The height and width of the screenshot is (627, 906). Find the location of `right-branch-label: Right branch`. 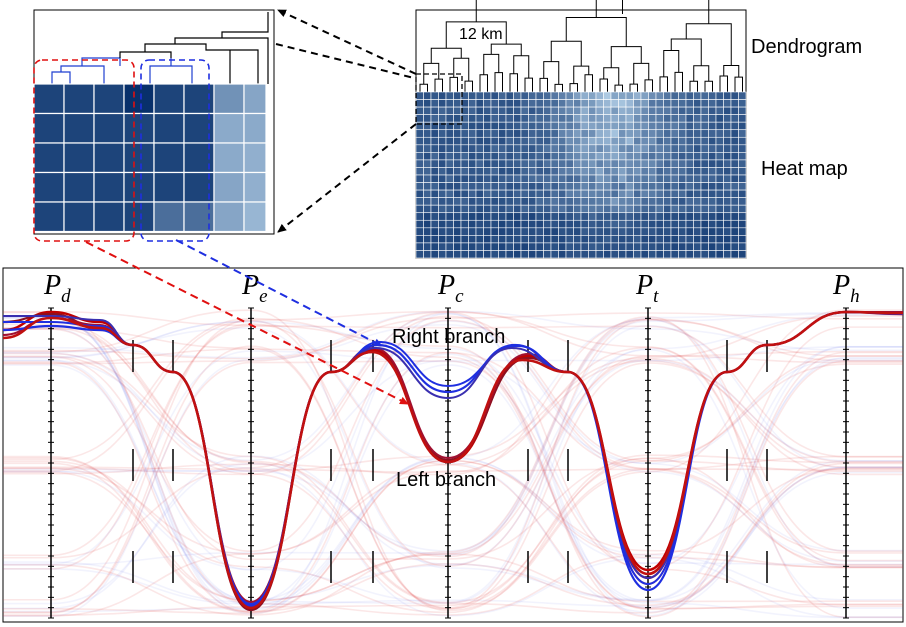

right-branch-label: Right branch is located at coordinates (448, 337).